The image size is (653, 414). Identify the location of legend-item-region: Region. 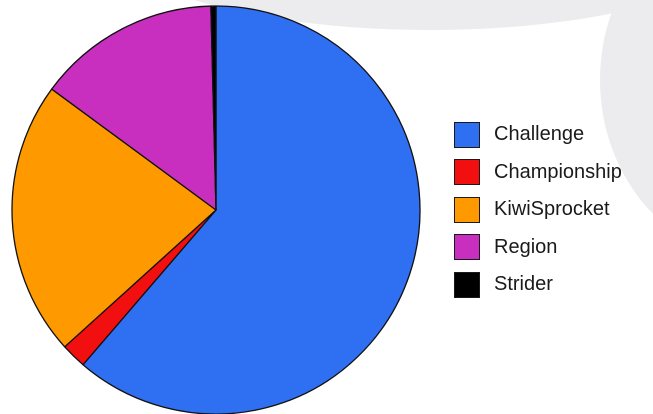
(551, 248).